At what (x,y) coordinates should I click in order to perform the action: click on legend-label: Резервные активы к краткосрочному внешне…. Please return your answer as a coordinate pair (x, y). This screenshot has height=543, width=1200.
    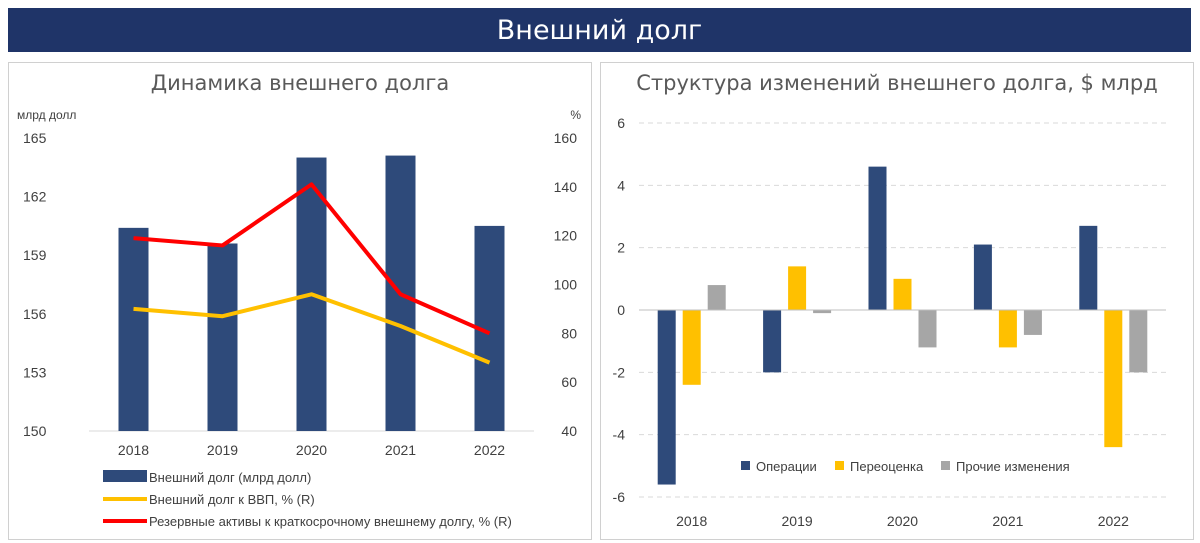
    Looking at the image, I should click on (330, 521).